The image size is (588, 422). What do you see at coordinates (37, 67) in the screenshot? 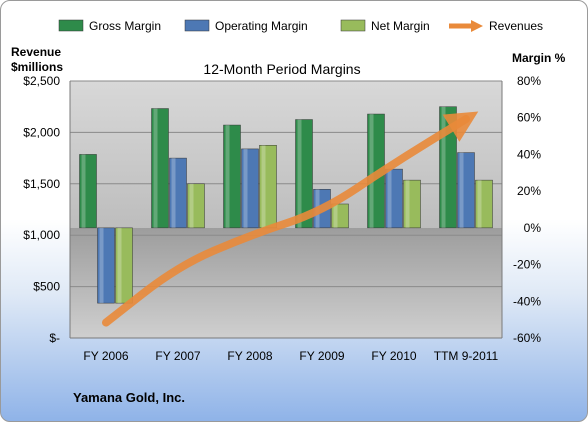
I see `left-axis-title-line2: $millions` at bounding box center [37, 67].